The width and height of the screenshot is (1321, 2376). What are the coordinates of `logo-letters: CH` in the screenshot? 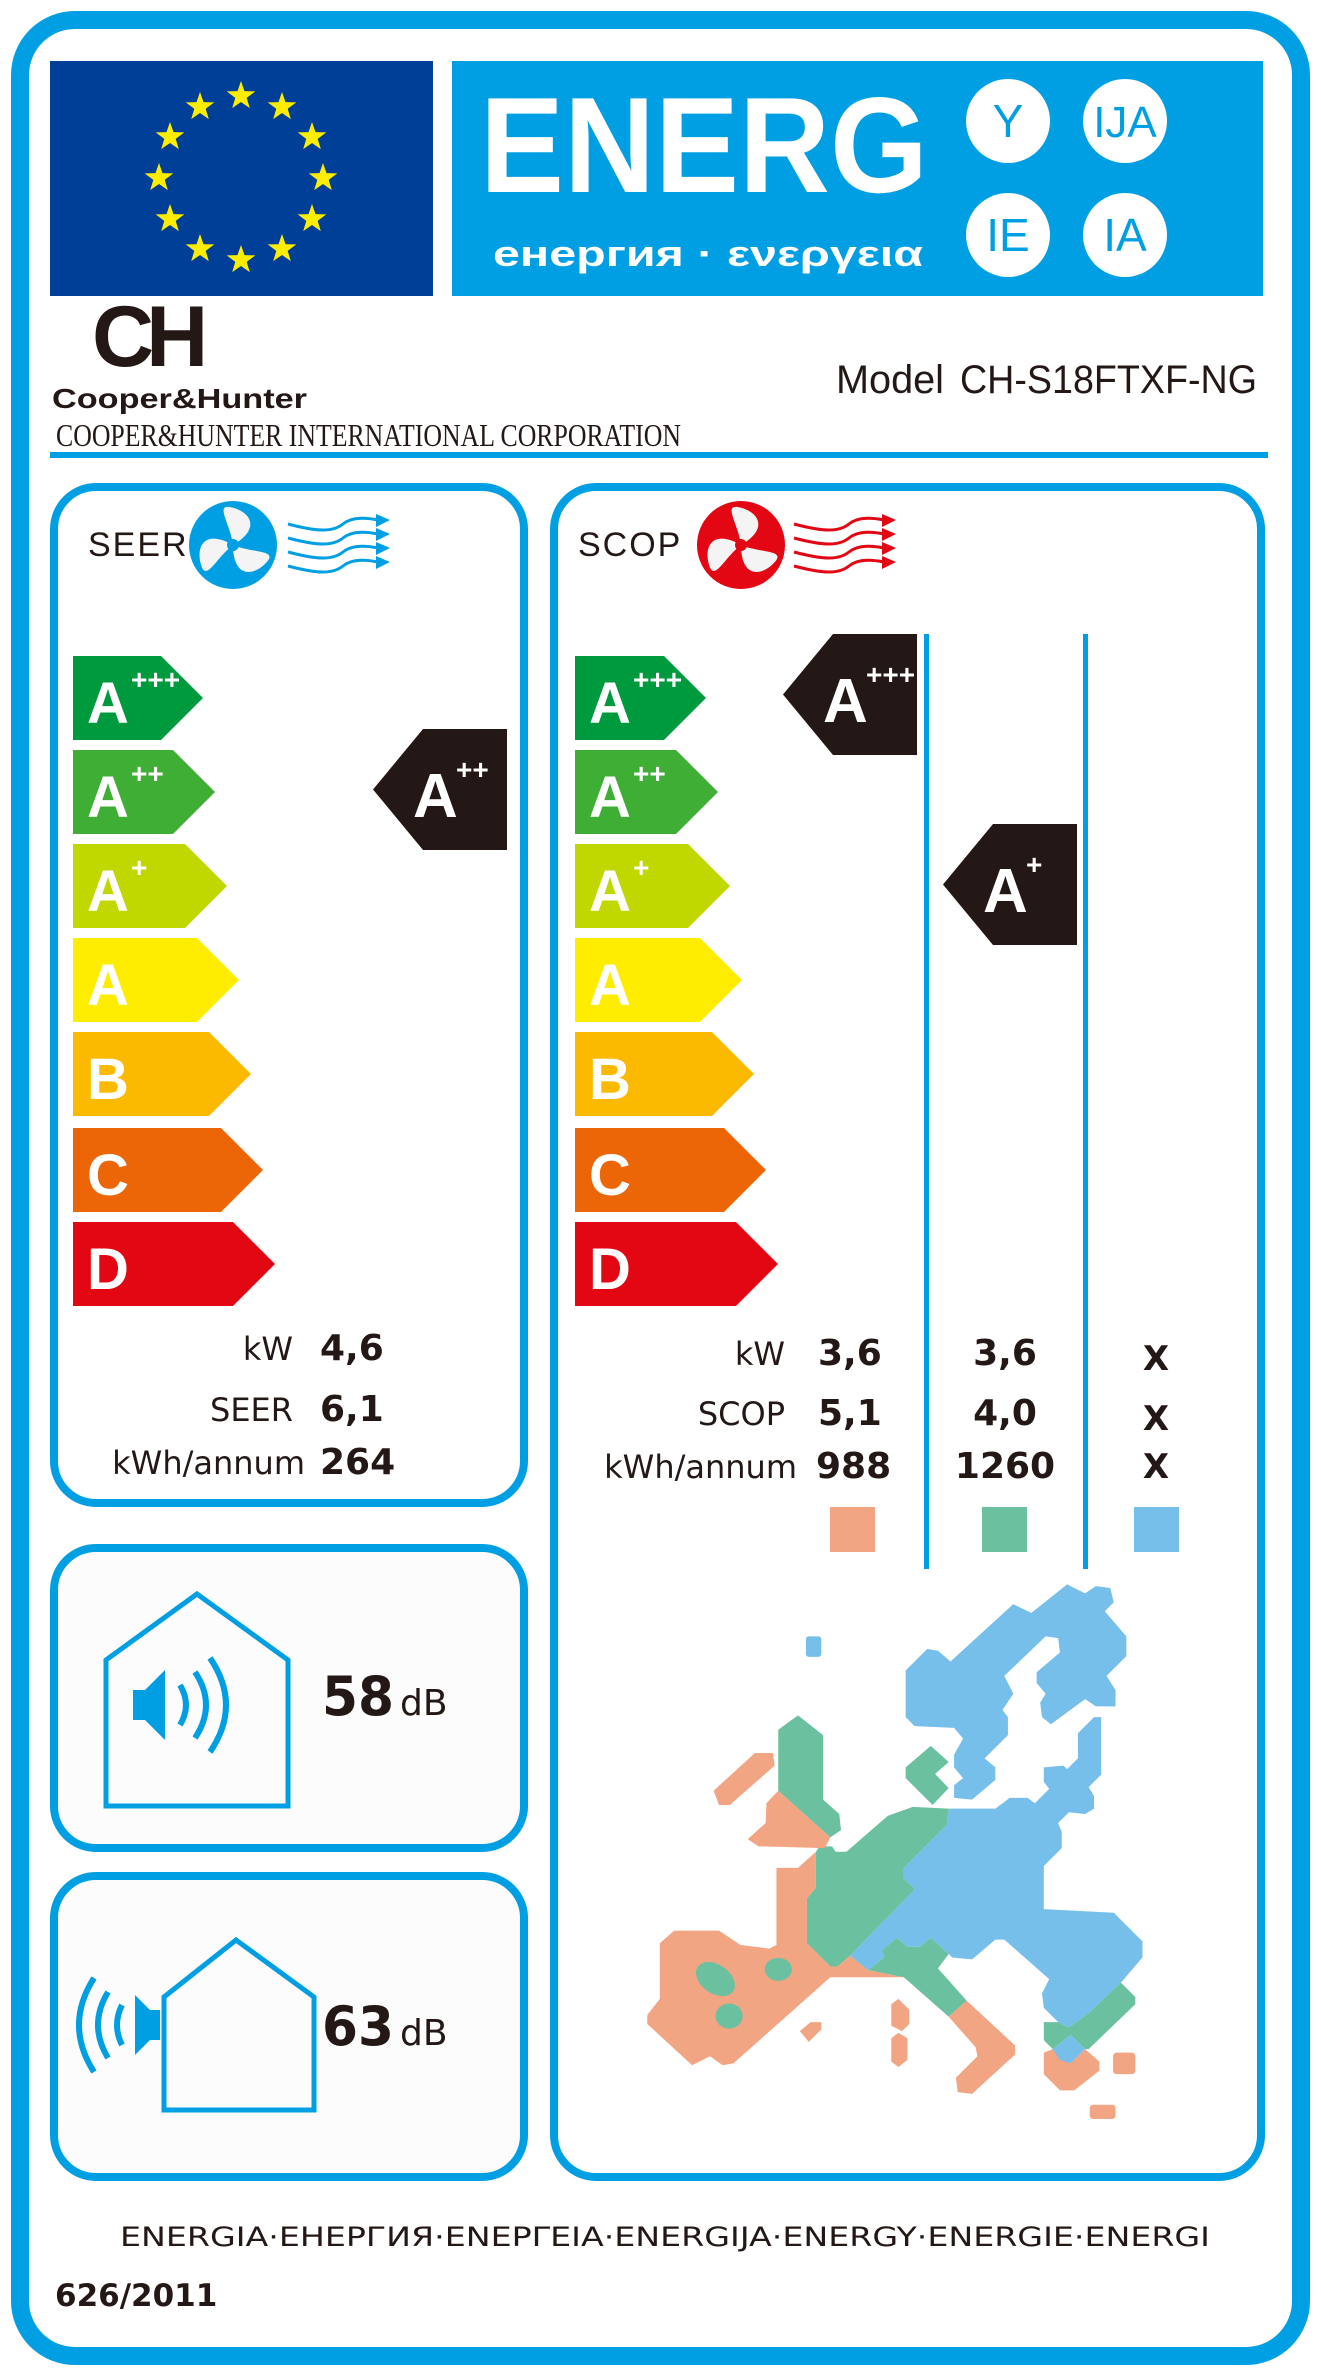 It's located at (147, 337).